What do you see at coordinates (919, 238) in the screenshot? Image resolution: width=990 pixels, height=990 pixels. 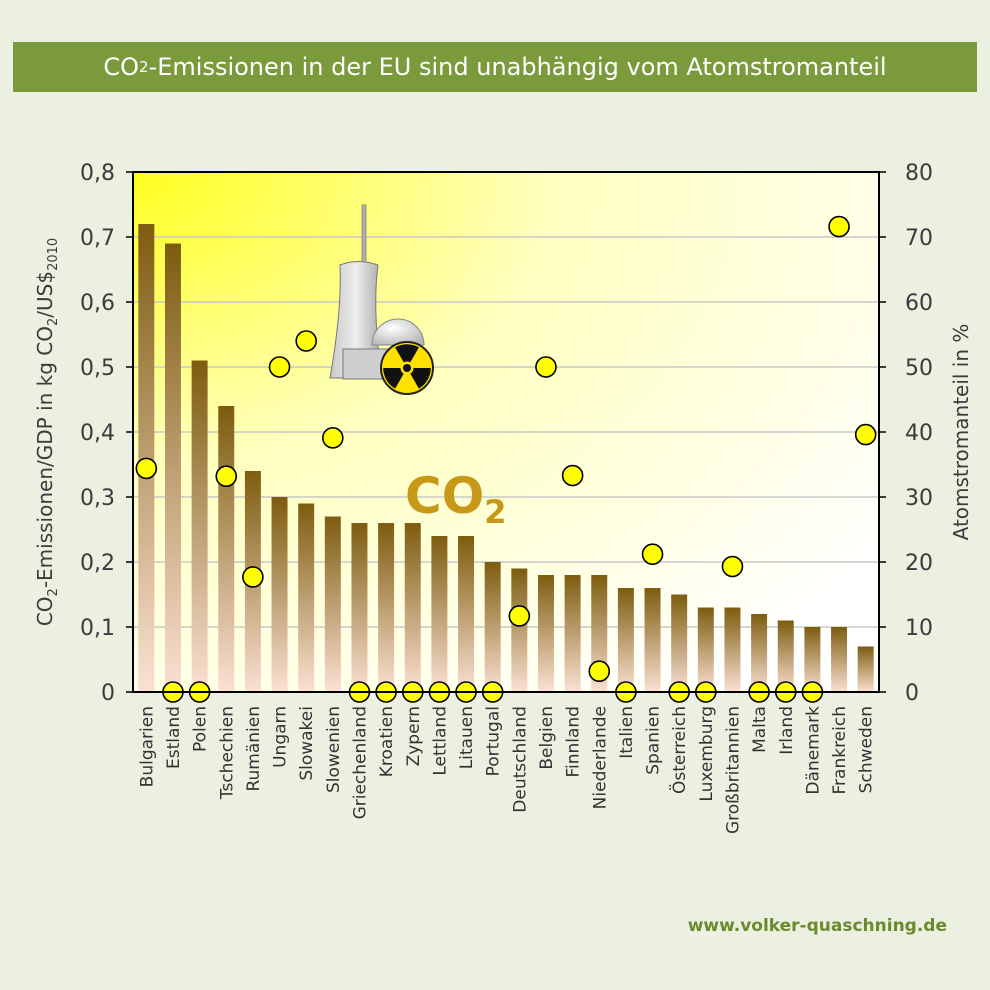 I see `right-tick-label: 70` at bounding box center [919, 238].